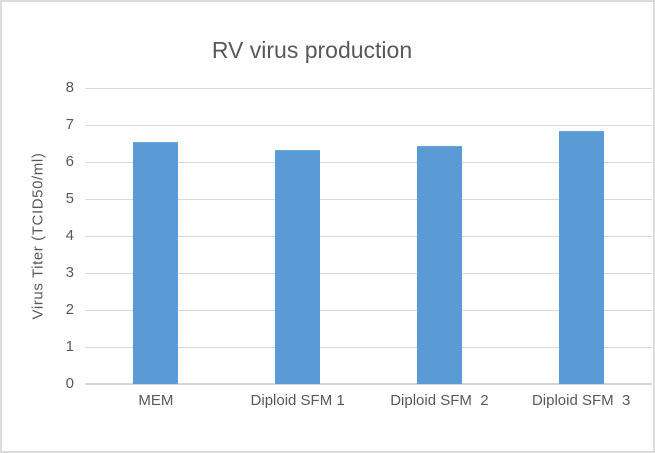  Describe the element at coordinates (69, 309) in the screenshot. I see `y-tick-label: 2` at that location.